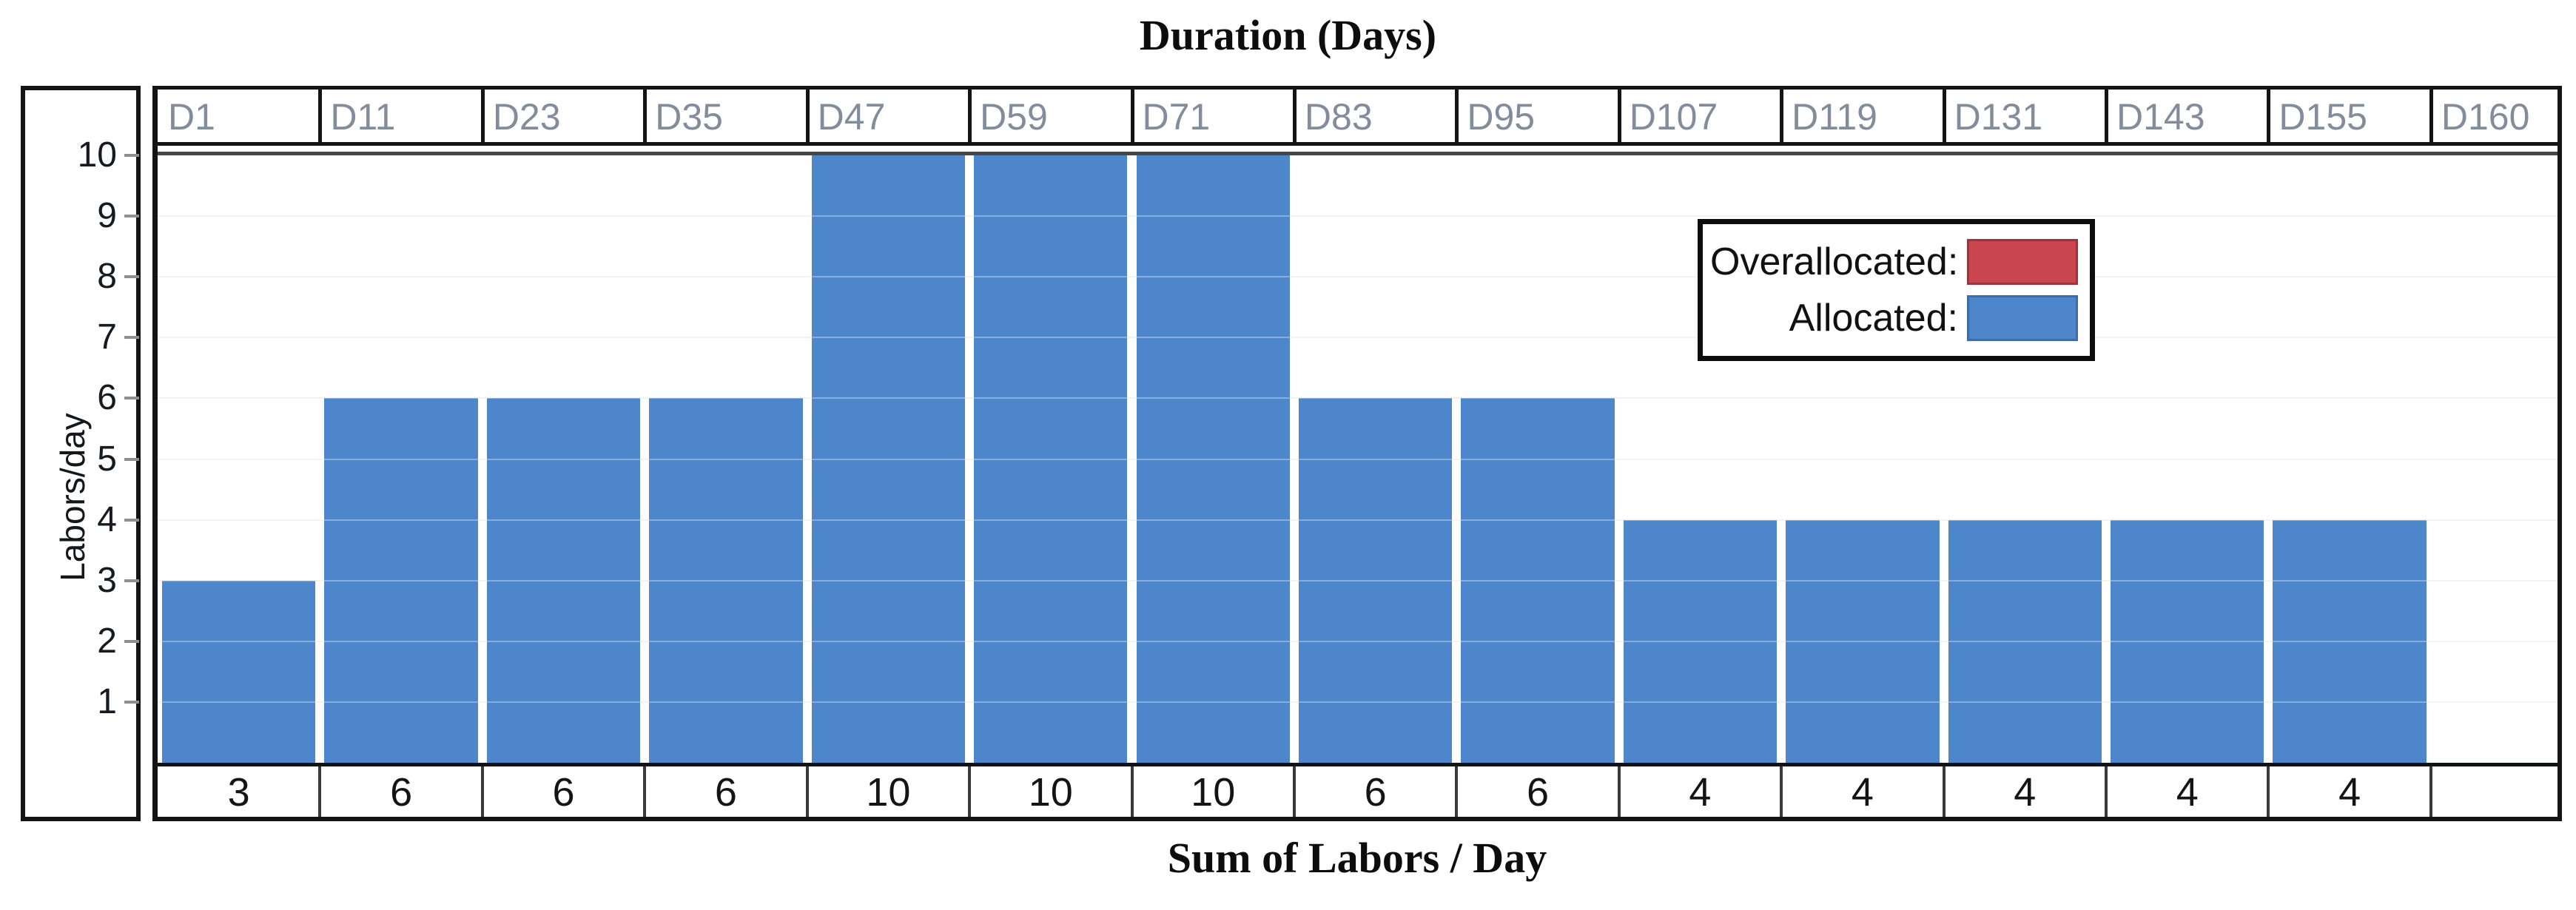 This screenshot has height=910, width=2576. Describe the element at coordinates (72, 497) in the screenshot. I see `y-axis-label: Labors/day` at that location.